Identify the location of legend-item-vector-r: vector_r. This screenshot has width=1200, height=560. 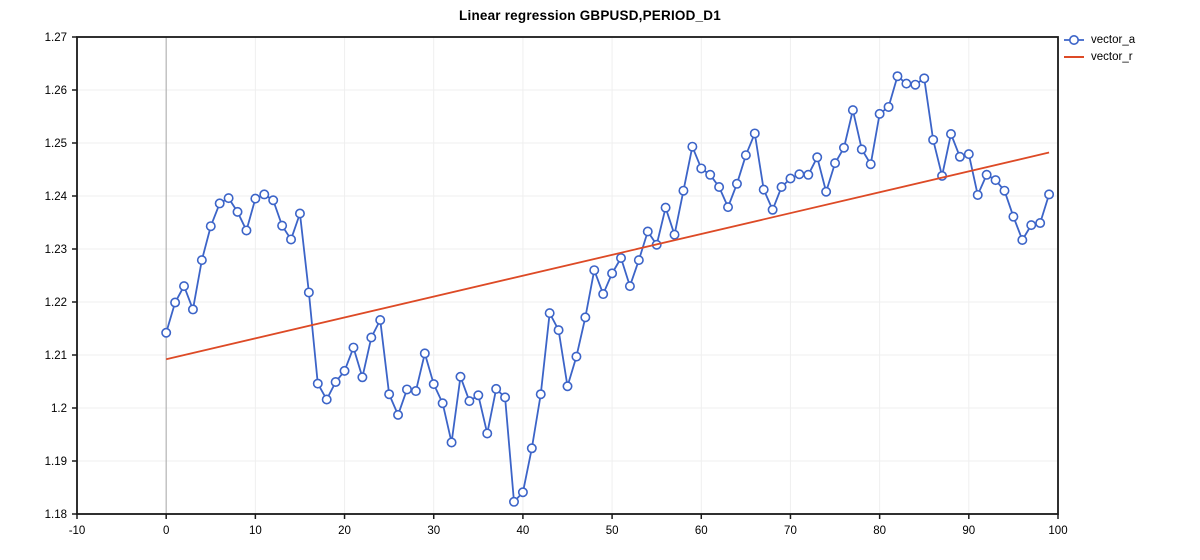
(1099, 57).